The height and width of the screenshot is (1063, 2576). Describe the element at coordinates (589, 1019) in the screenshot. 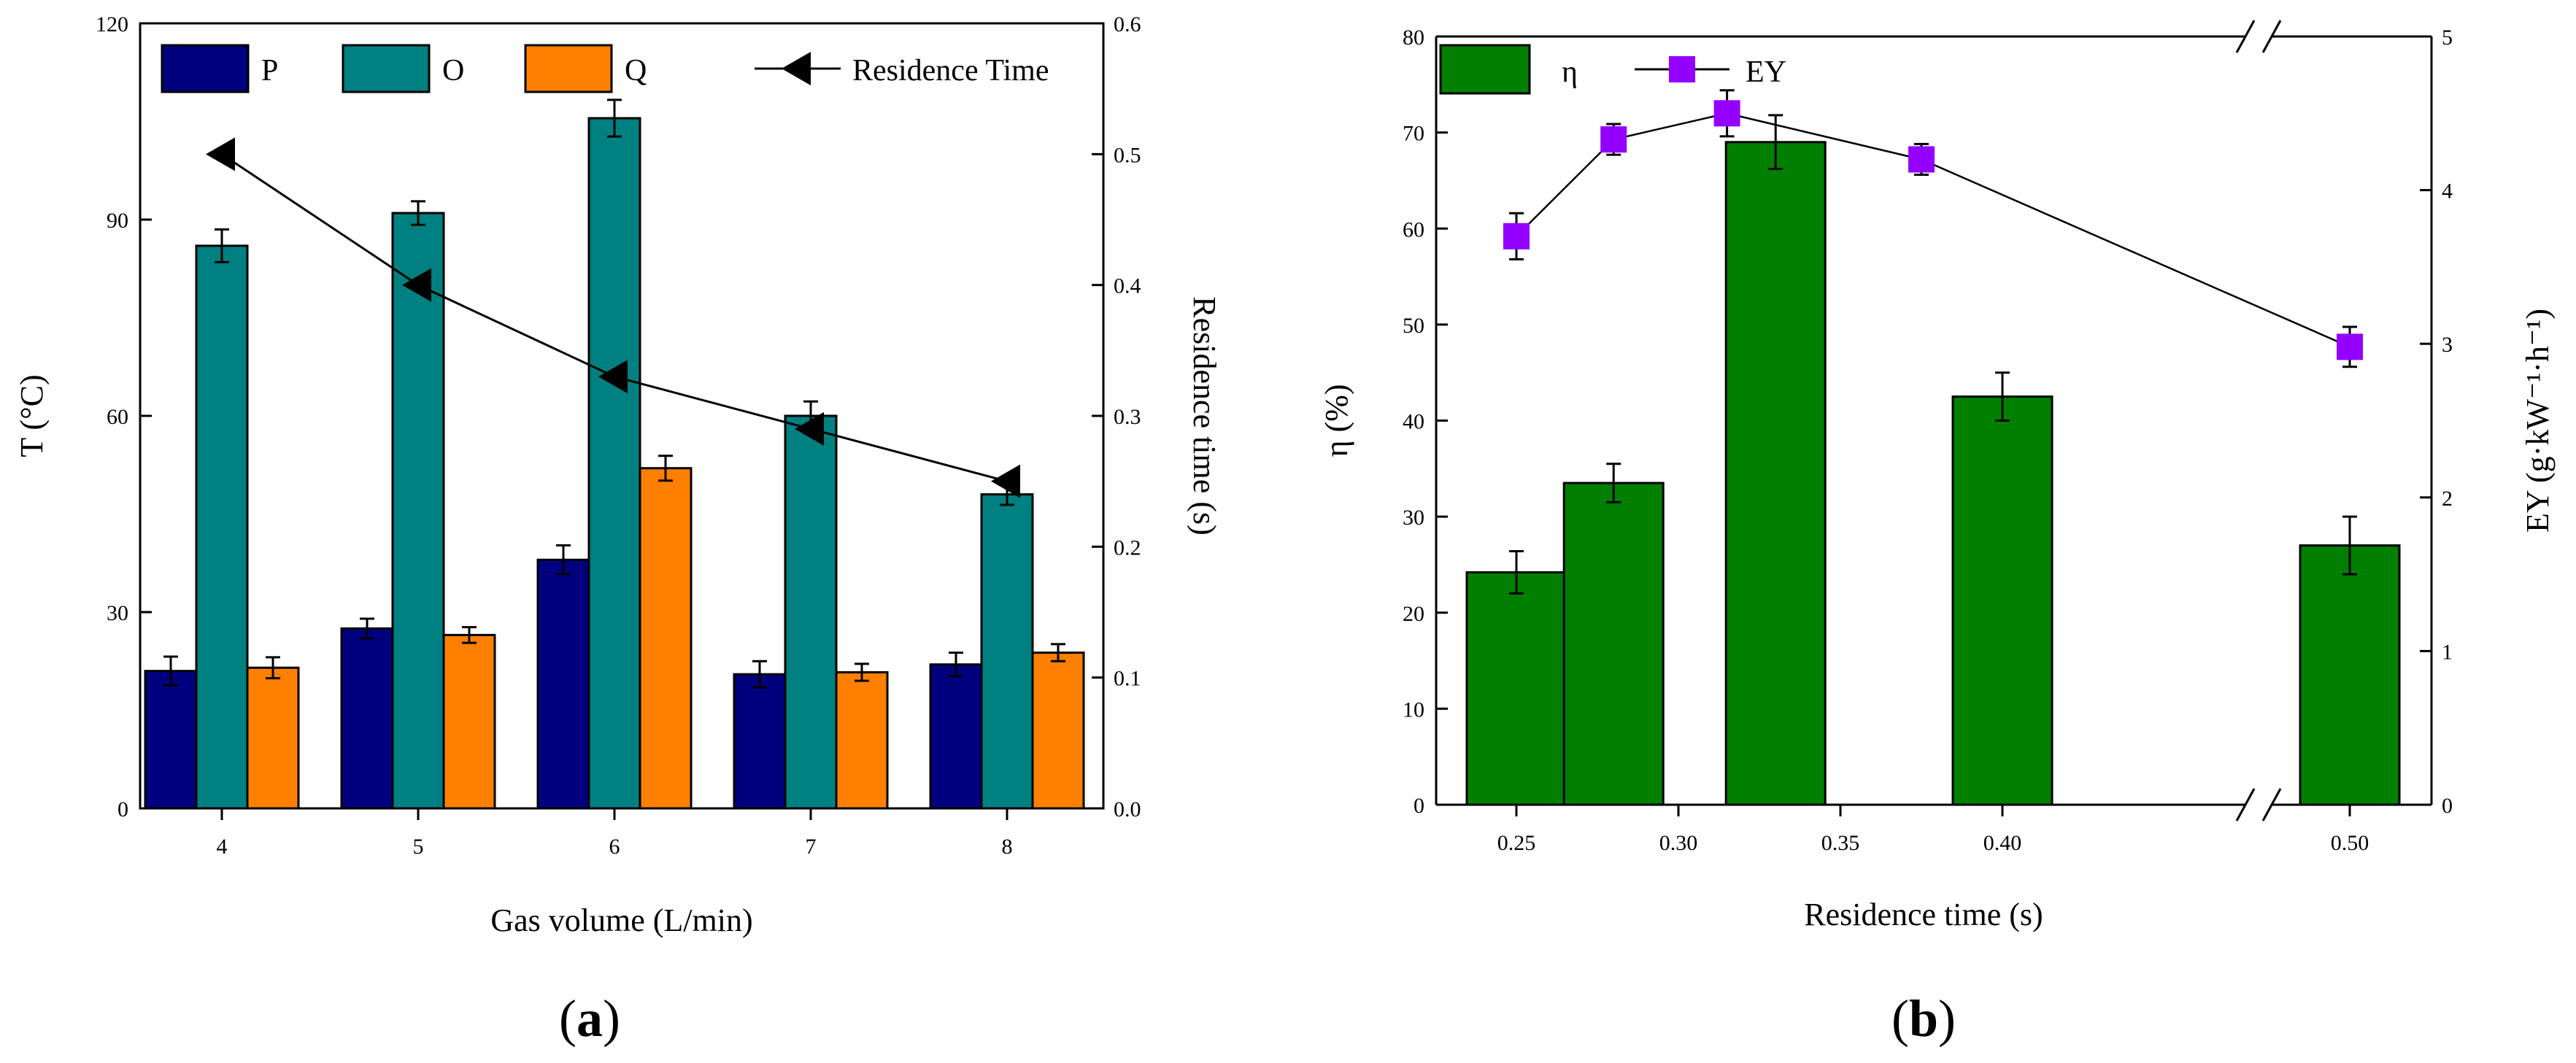

I see `panel-caption-a: (a)` at that location.